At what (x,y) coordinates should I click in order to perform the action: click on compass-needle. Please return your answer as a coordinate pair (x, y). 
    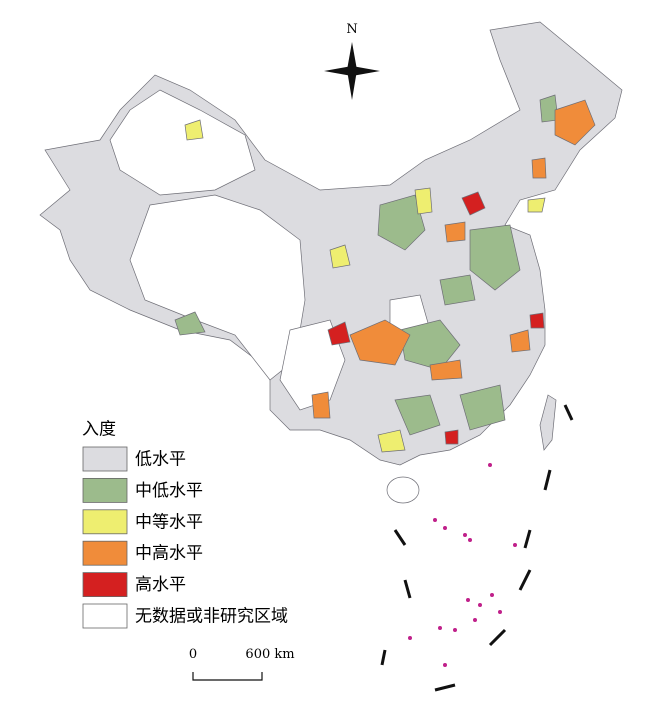
    Looking at the image, I should click on (352, 71).